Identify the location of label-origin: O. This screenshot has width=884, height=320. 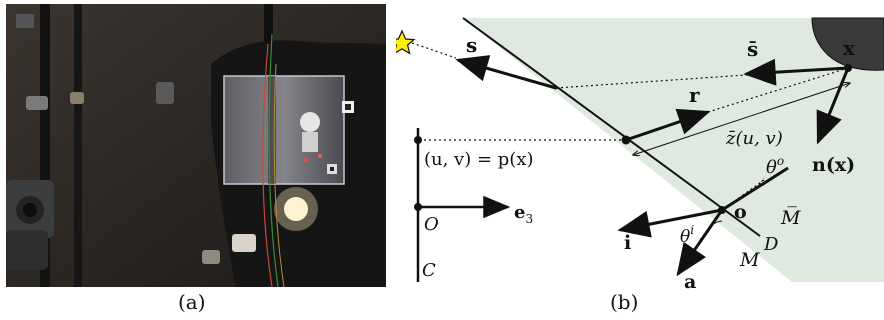
(431, 224).